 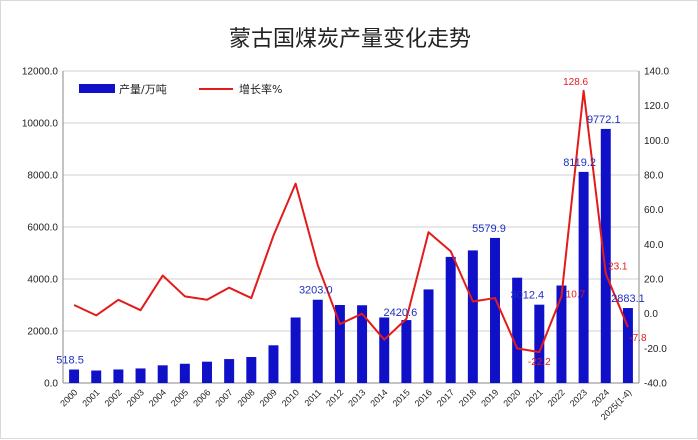 I want to click on y-left-tick-label: 10000.0, so click(x=40, y=124).